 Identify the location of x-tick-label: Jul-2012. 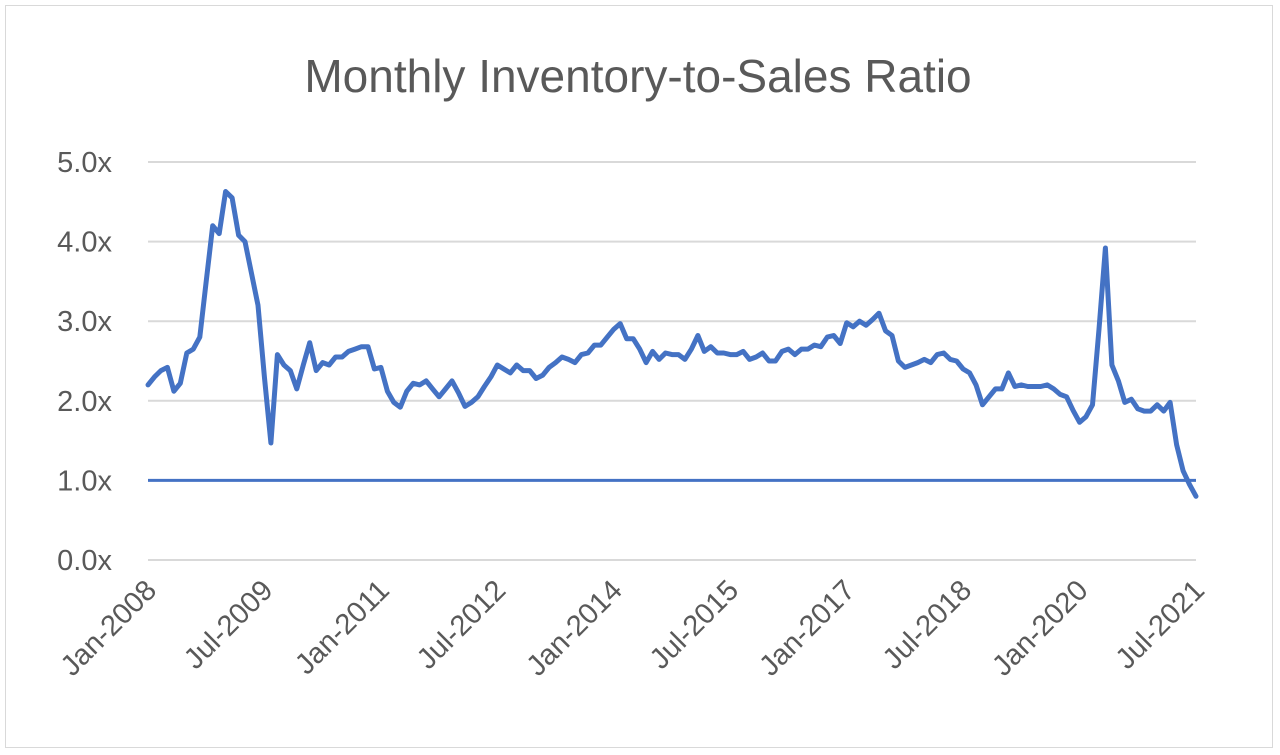
(461, 624).